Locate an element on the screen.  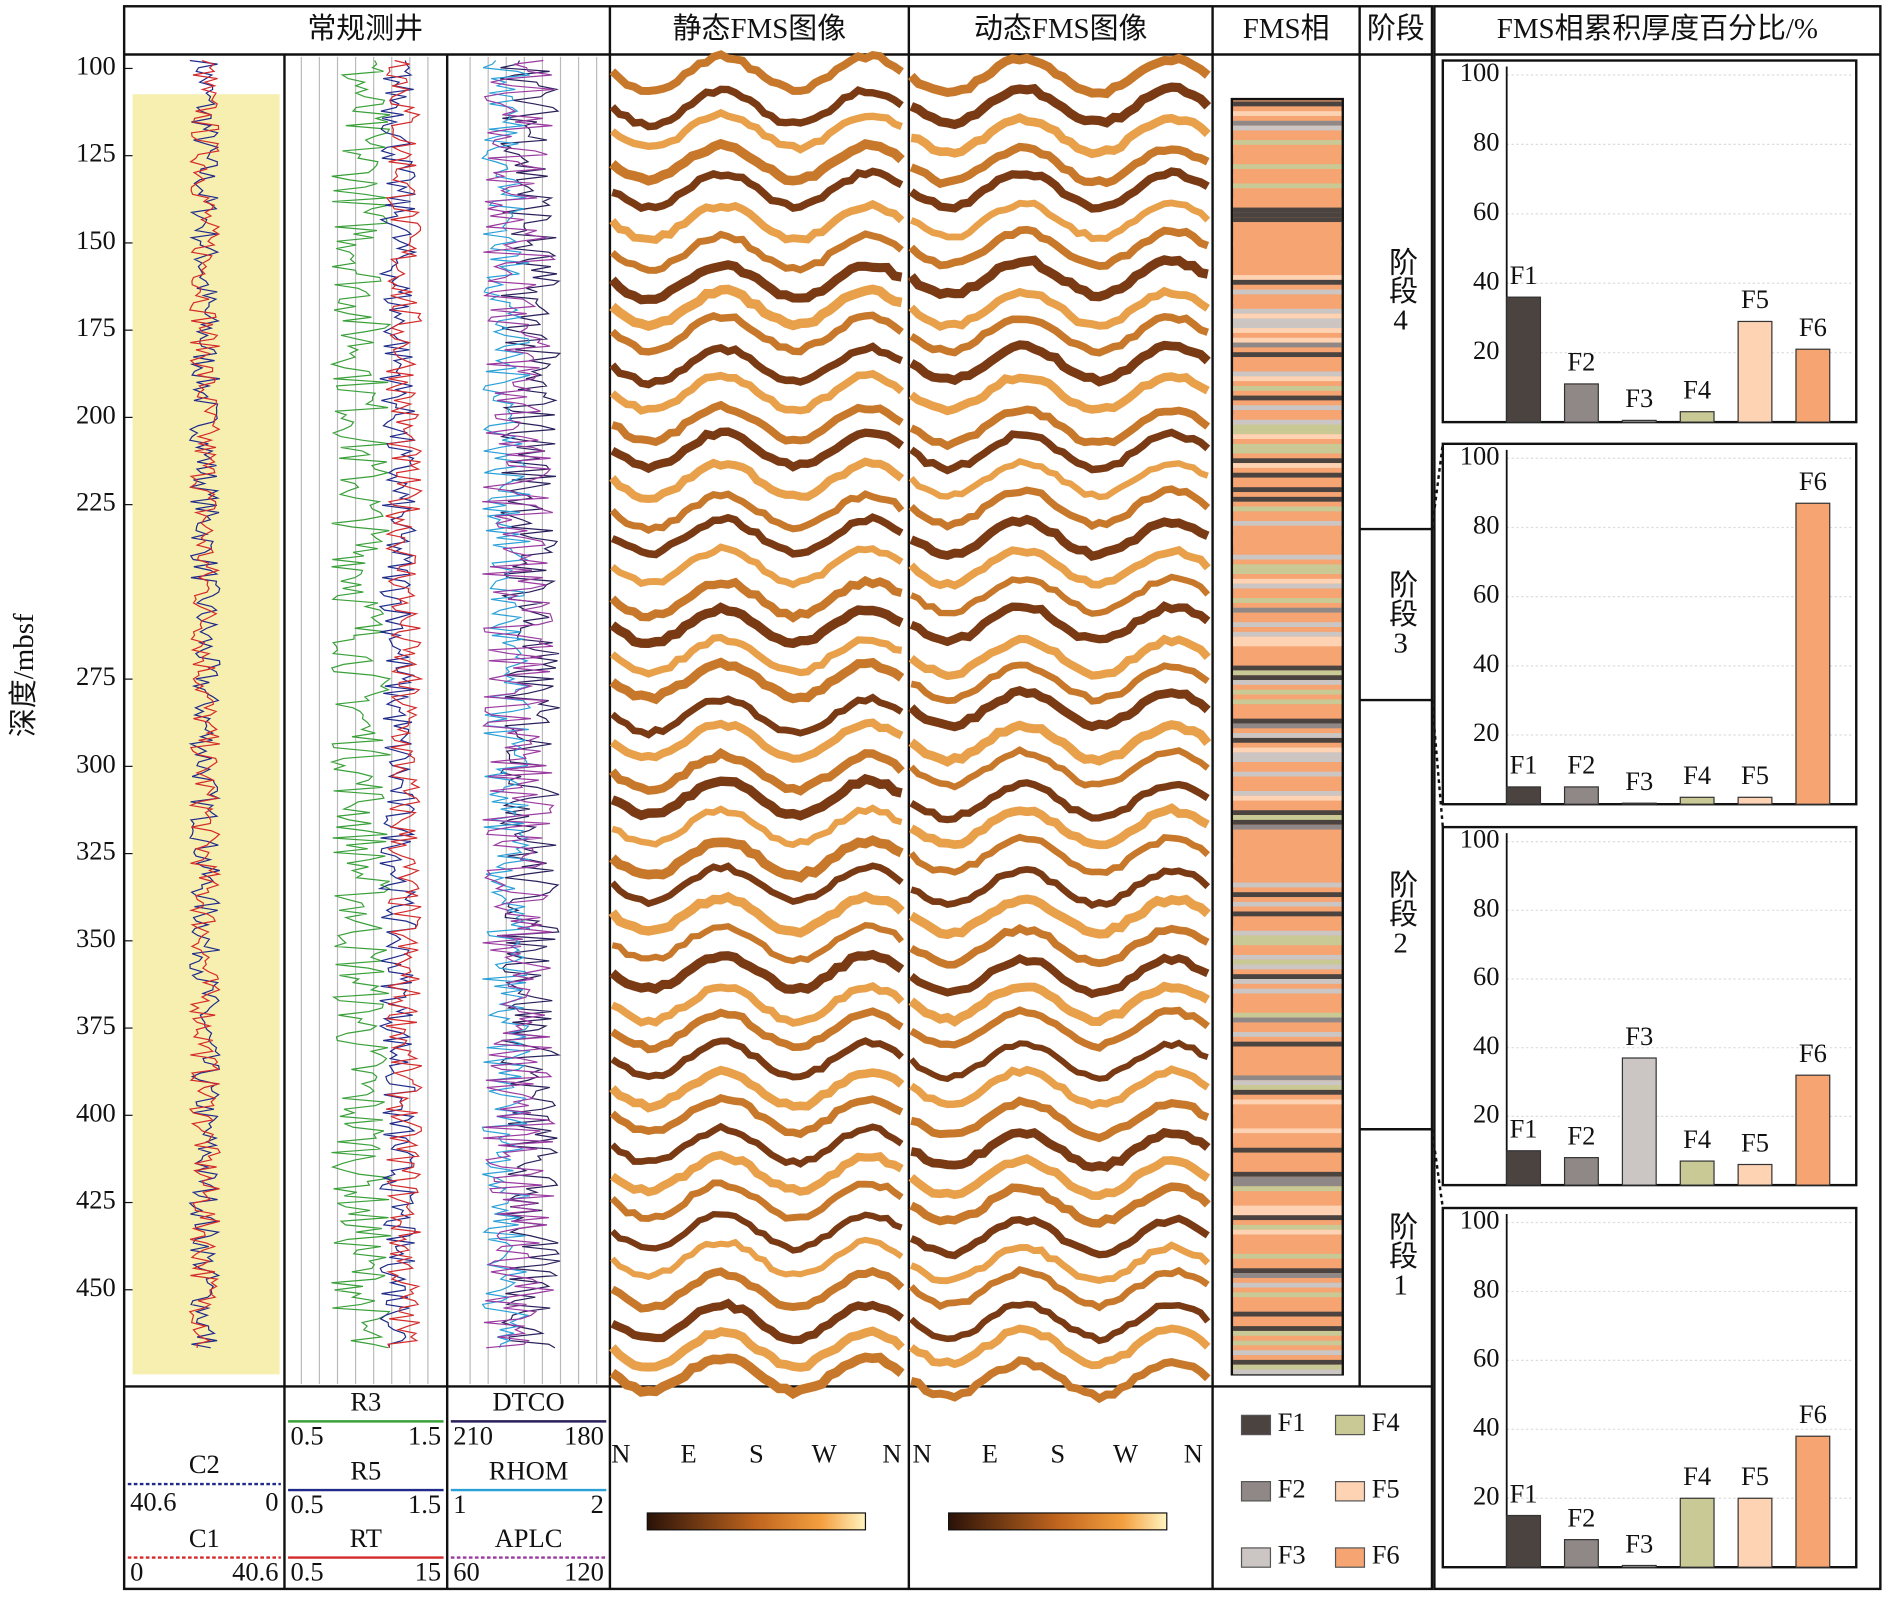
y-tick-label: 40 is located at coordinates (1486, 280).